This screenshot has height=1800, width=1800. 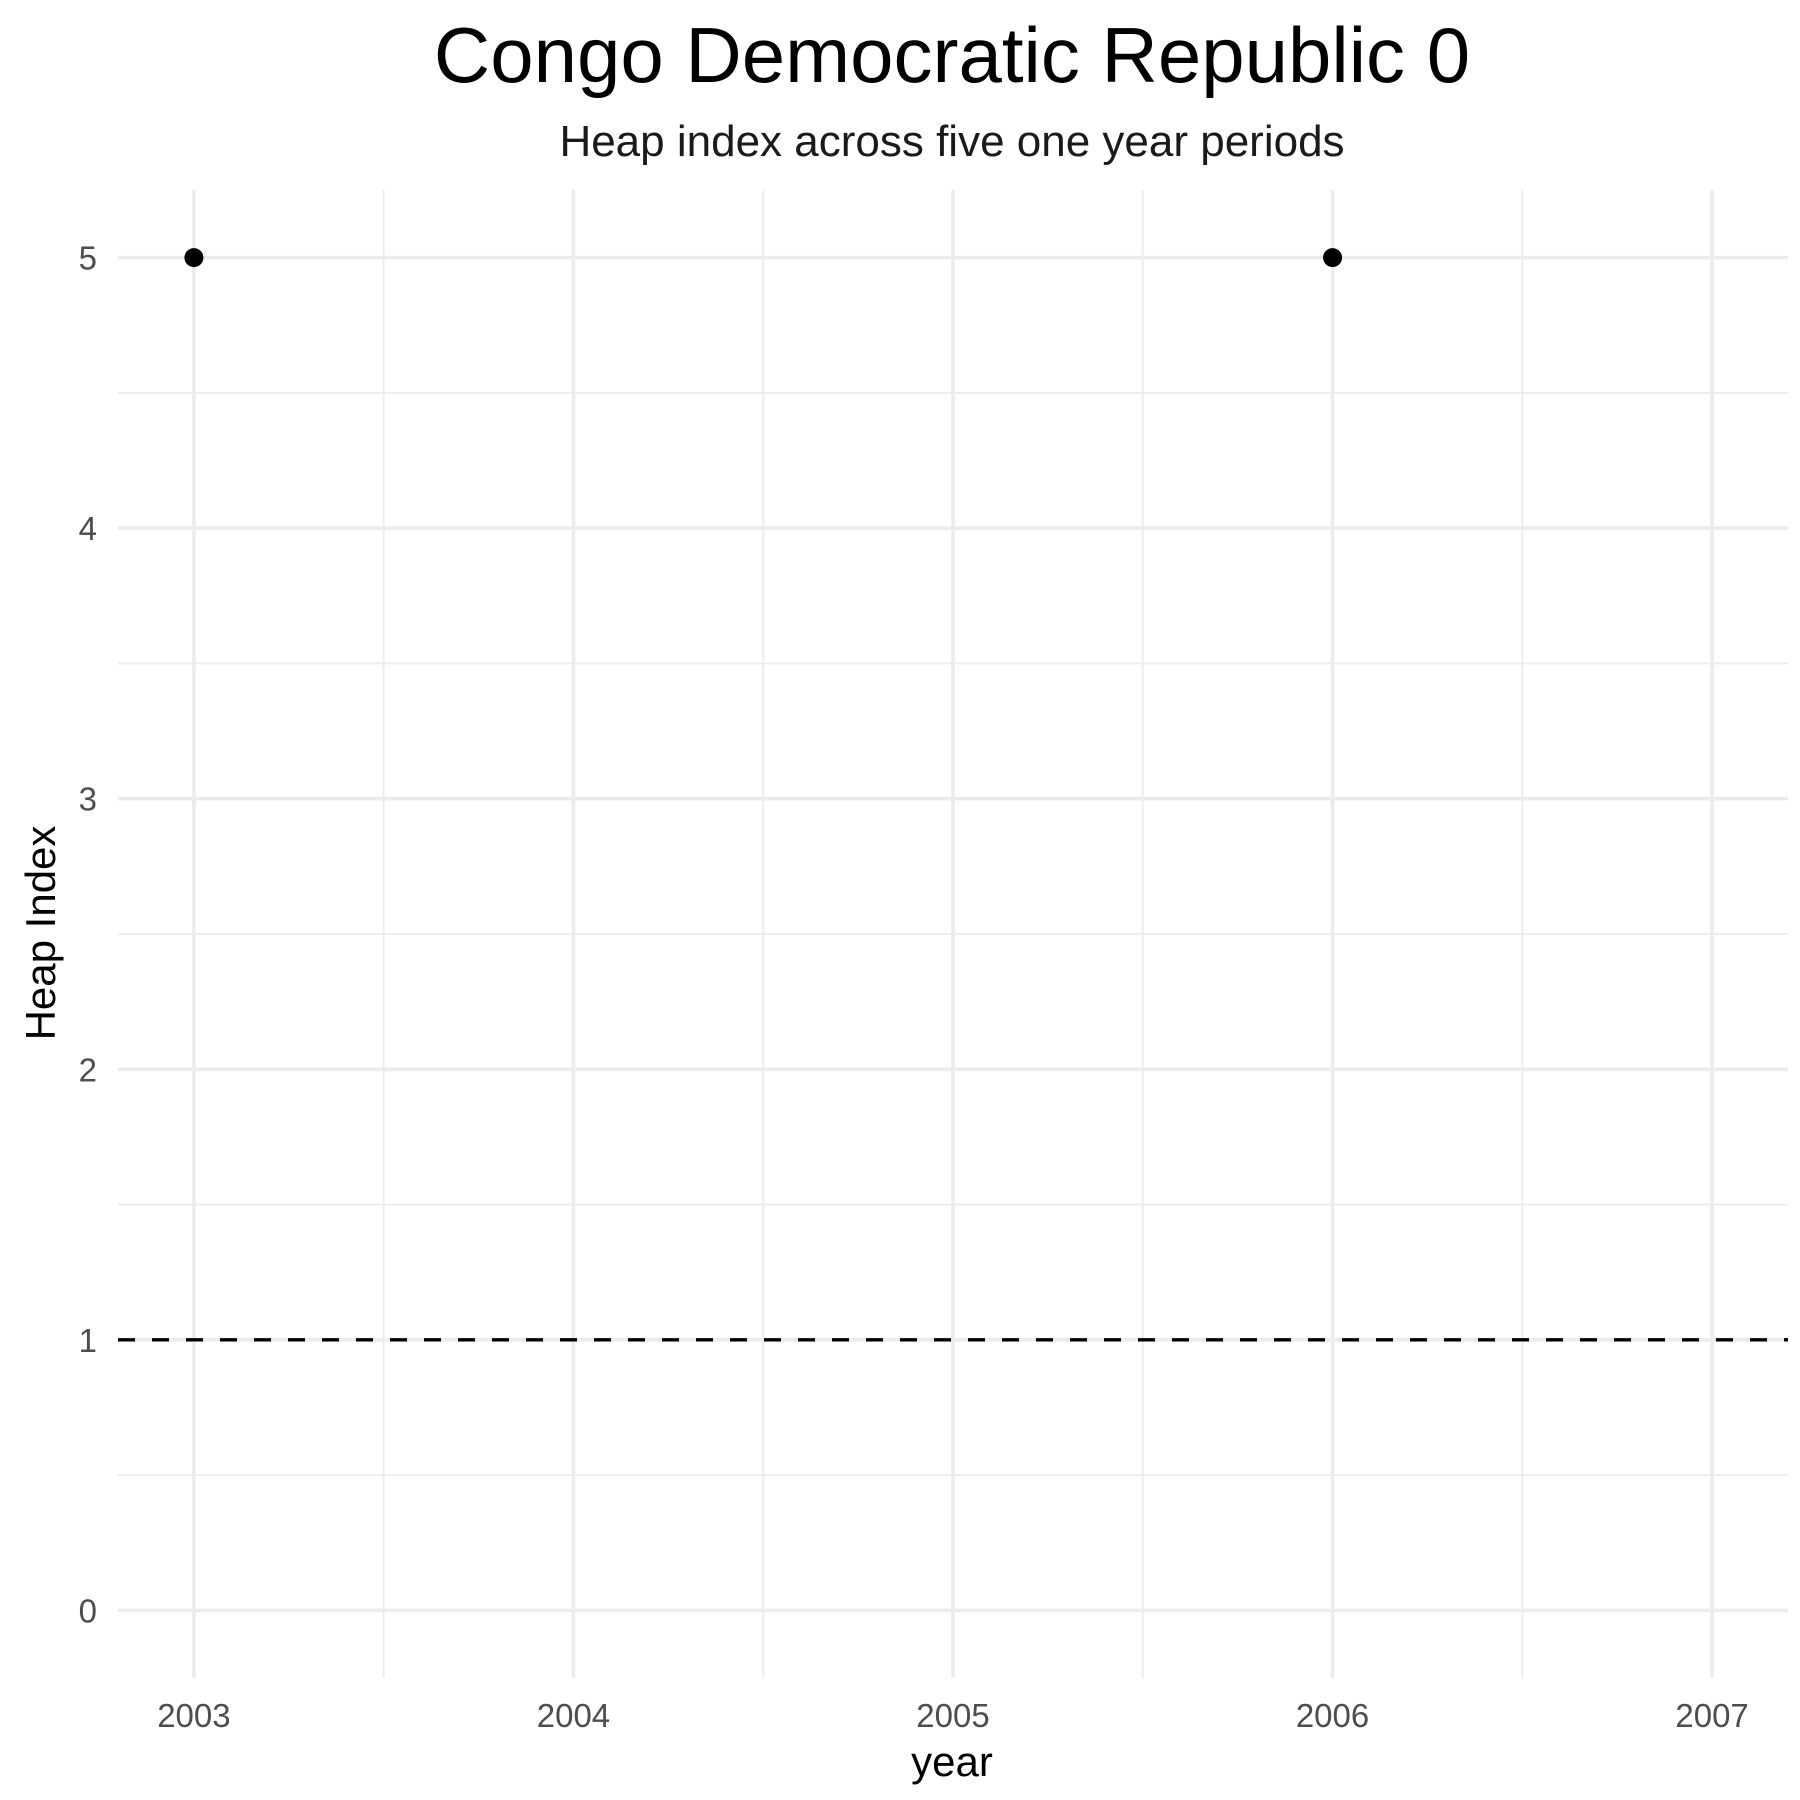 I want to click on y-tick-label: 5, so click(x=88, y=258).